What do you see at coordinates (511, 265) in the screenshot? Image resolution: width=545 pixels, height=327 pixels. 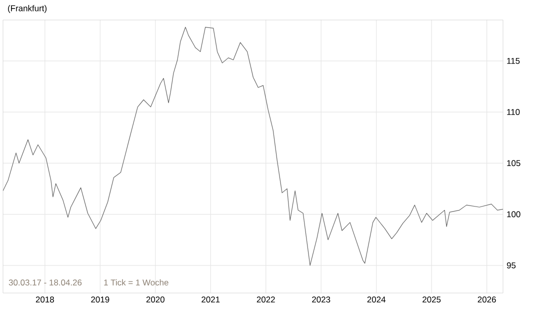 I see `y-tick-label: 95` at bounding box center [511, 265].